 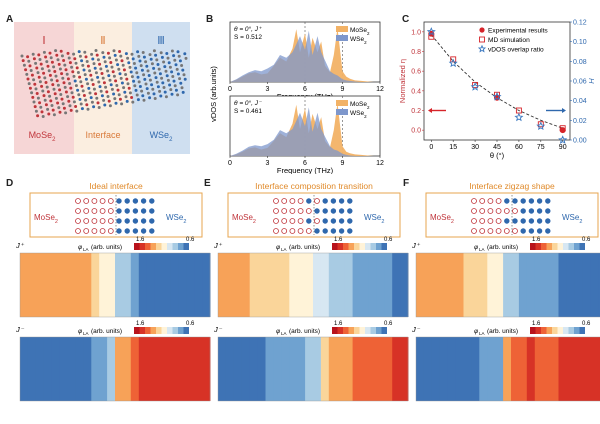 I want to click on eta-ytick-left-label: 0.0, so click(x=416, y=131).